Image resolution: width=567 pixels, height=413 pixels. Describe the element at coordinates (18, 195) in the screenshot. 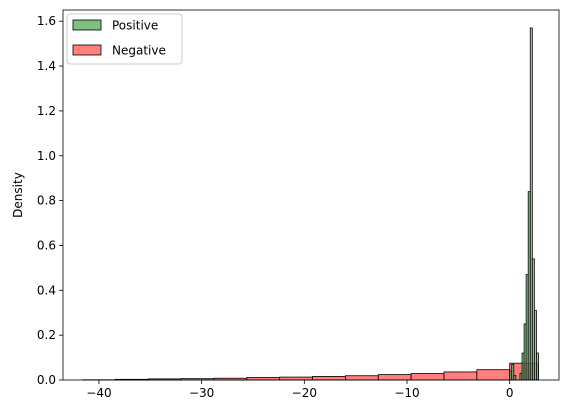

I see `y-axis-label: Density` at that location.